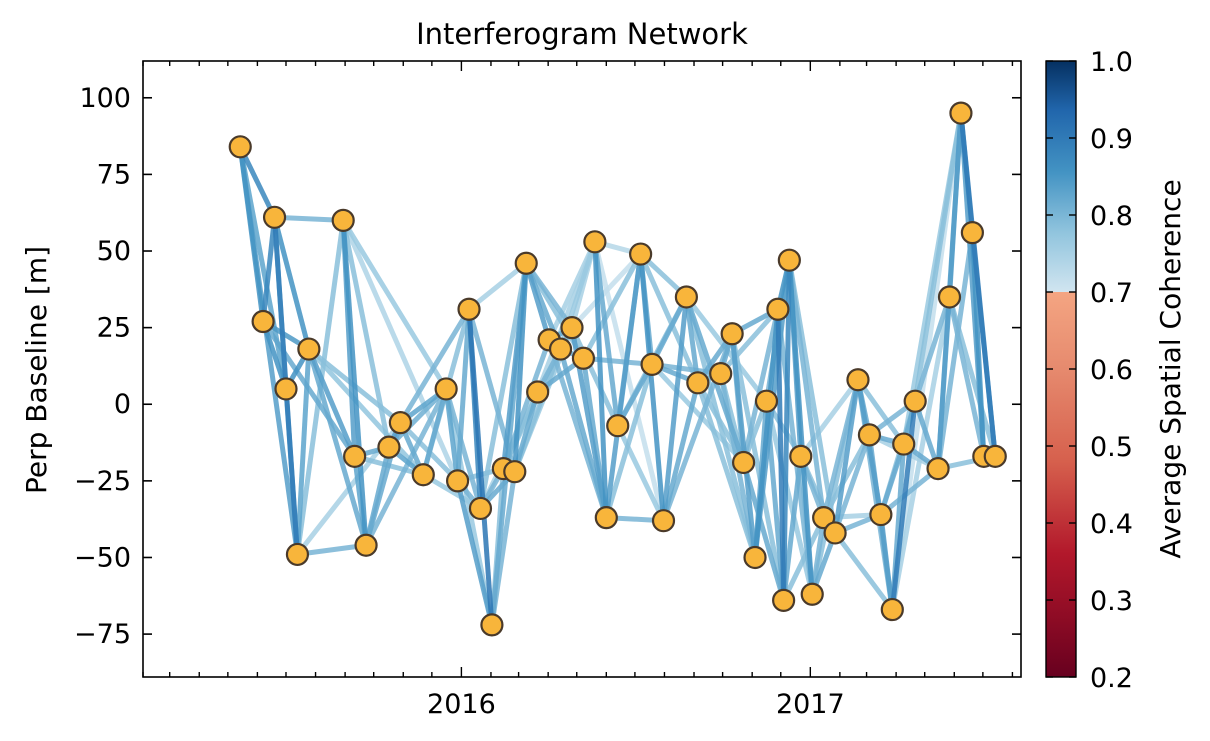 This screenshot has height=741, width=1210. Describe the element at coordinates (582, 34) in the screenshot. I see `chart-title: Interferogram Network` at that location.